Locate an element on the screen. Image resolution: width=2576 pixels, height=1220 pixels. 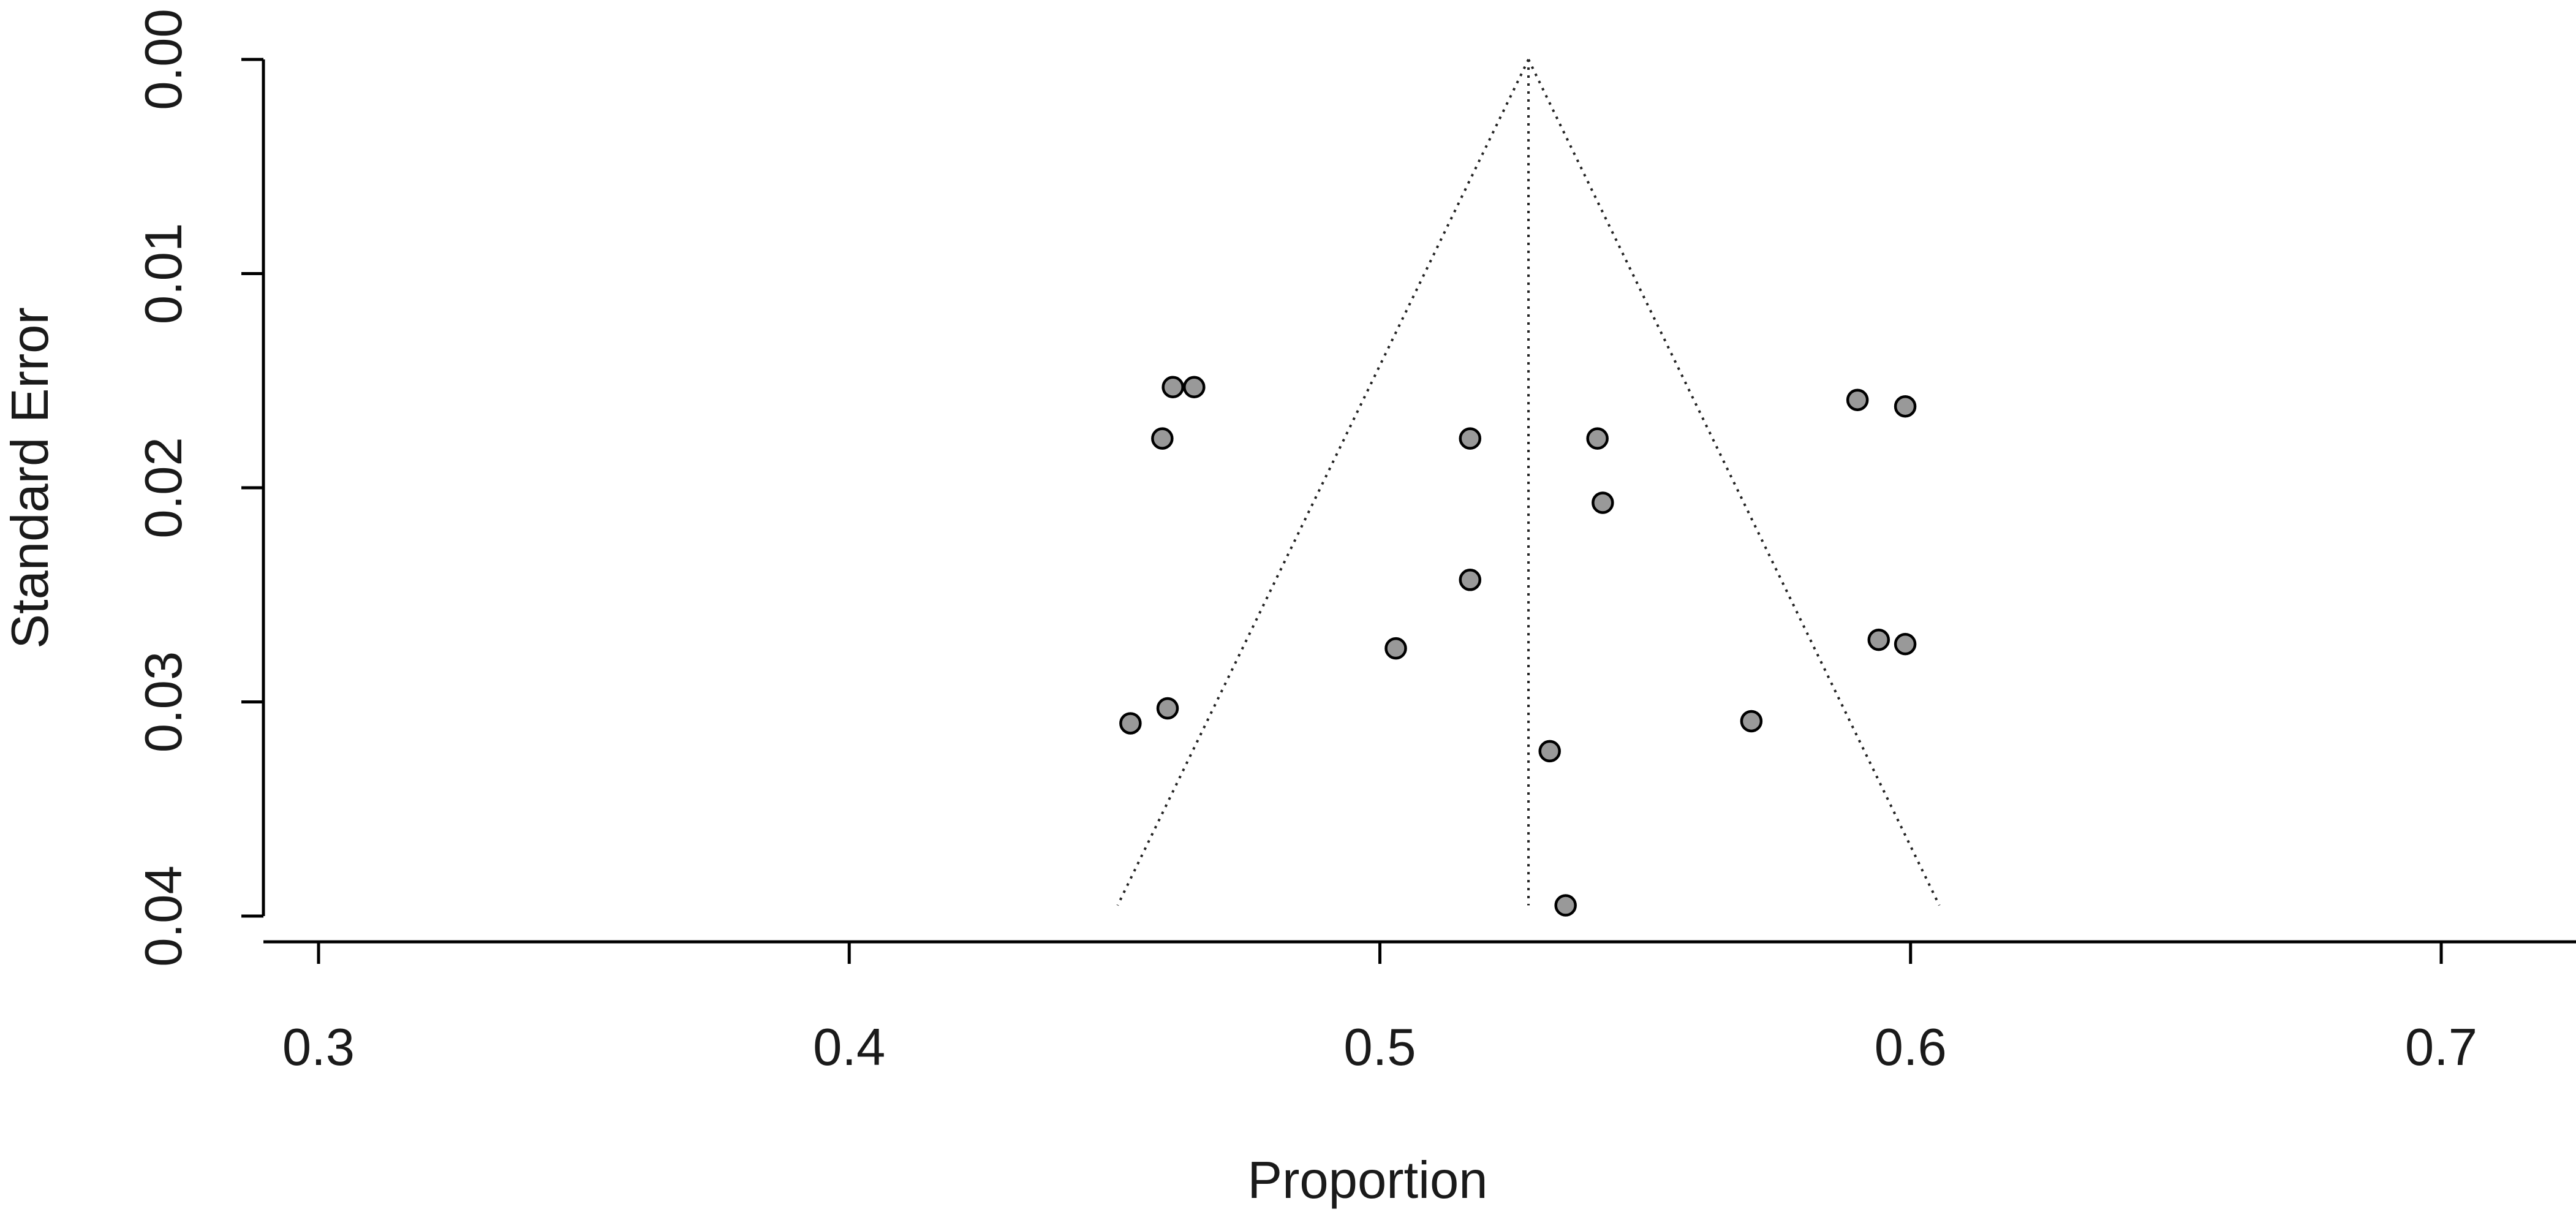
x-tick-label: 0.7 is located at coordinates (2441, 1047).